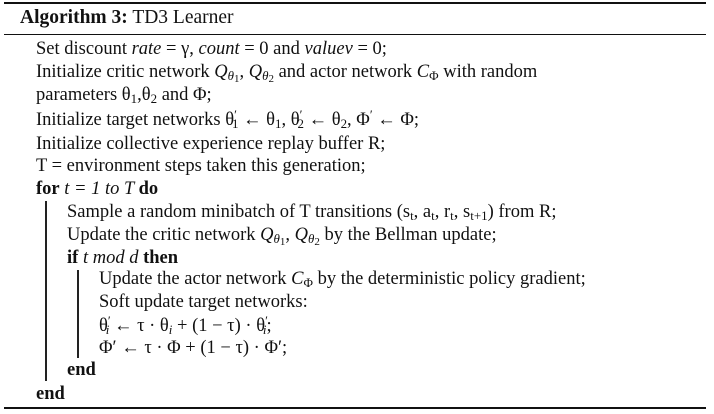 The image size is (714, 414). What do you see at coordinates (203, 302) in the screenshot?
I see `line-soft-update: Soft update target networks:` at bounding box center [203, 302].